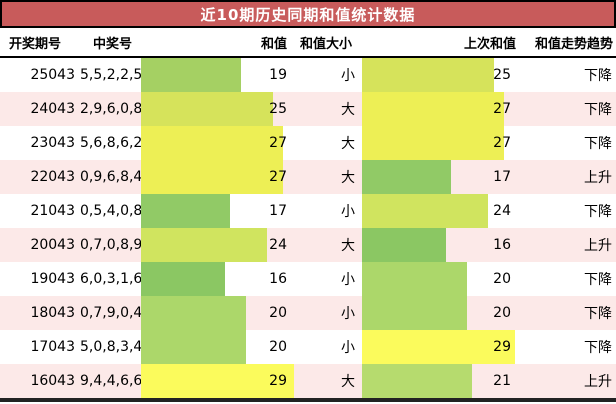 This screenshot has width=616, height=404. What do you see at coordinates (502, 109) in the screenshot?
I see `prev-sum-value: 27` at bounding box center [502, 109].